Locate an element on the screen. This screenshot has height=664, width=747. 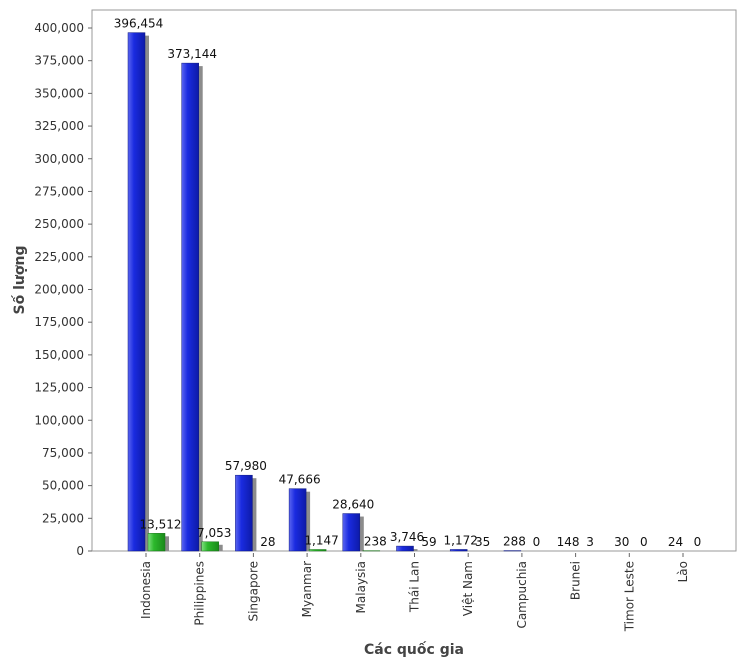
data-label: 35 is located at coordinates (482, 542).